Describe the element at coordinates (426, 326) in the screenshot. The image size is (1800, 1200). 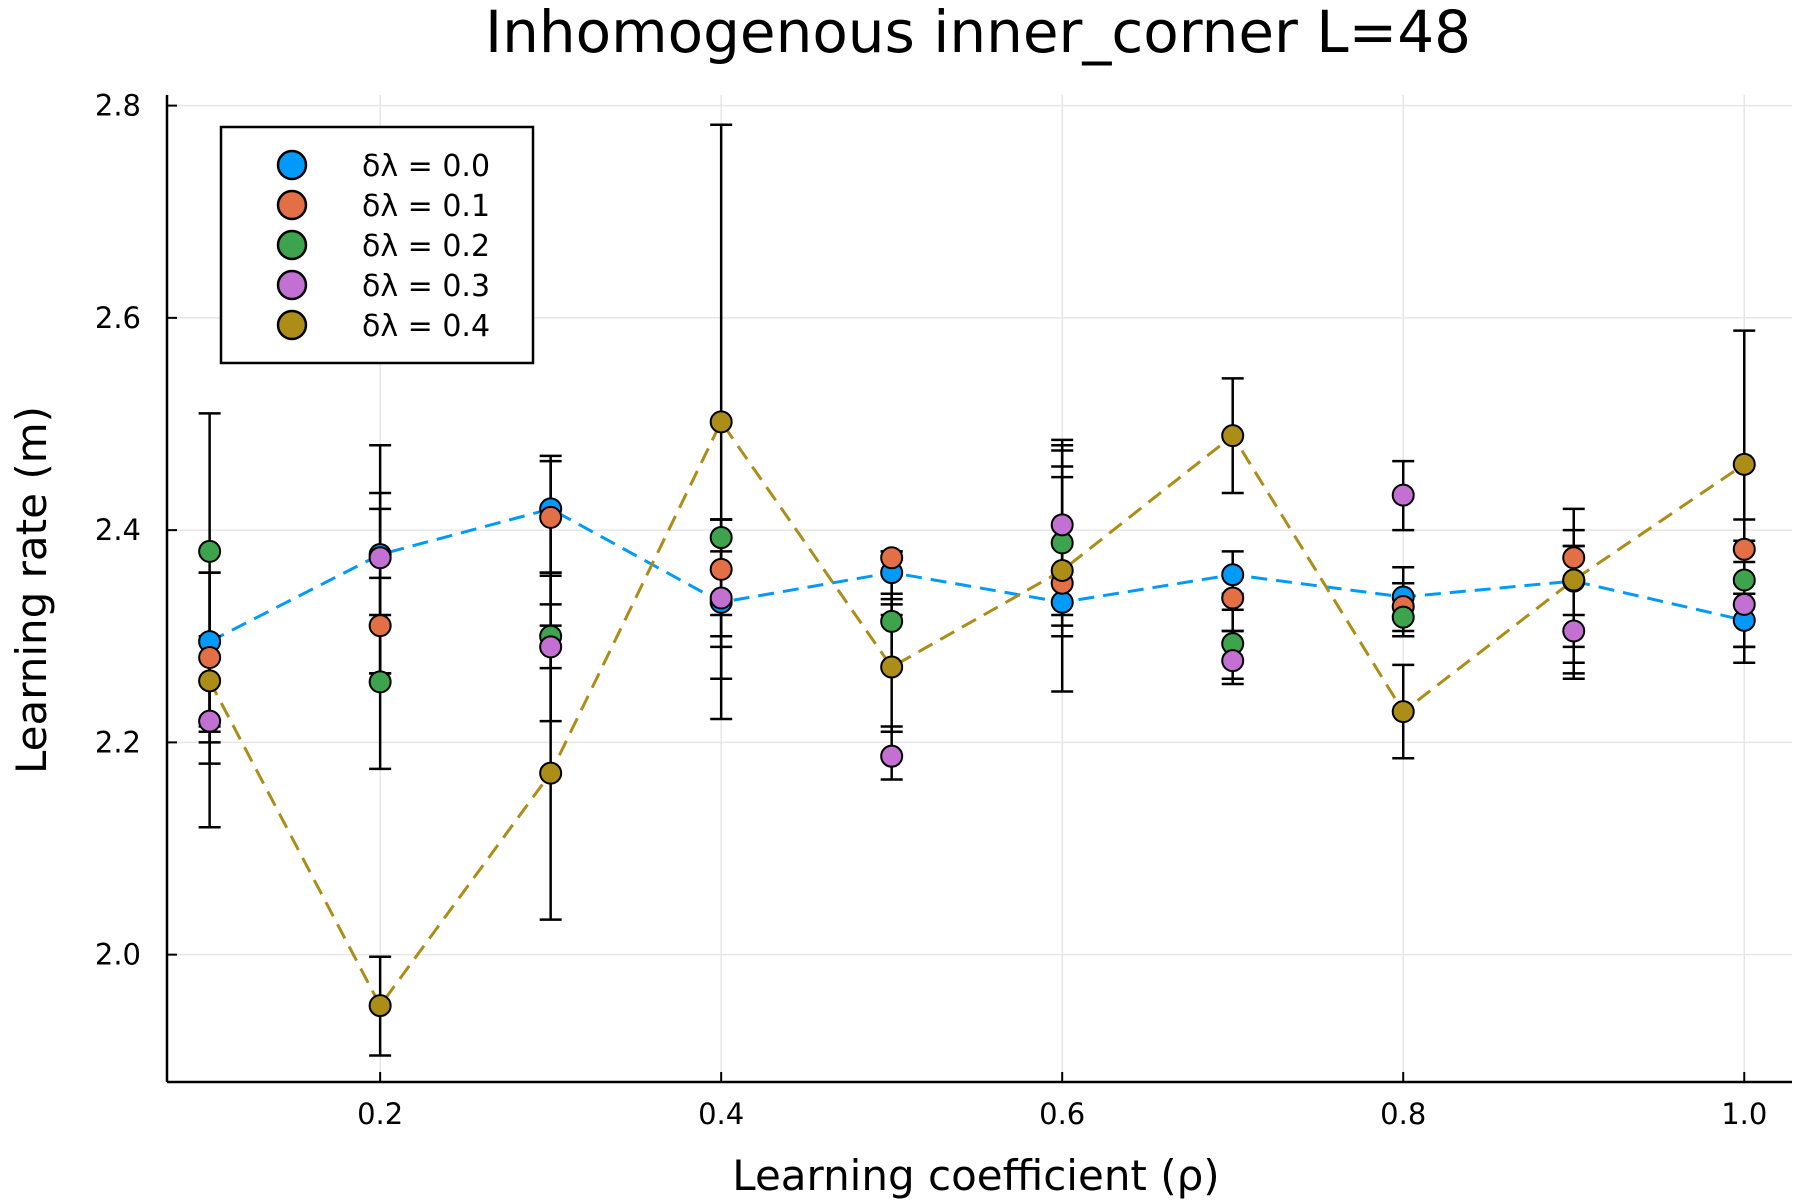
I see `legend-label: δλ = 0.4` at that location.